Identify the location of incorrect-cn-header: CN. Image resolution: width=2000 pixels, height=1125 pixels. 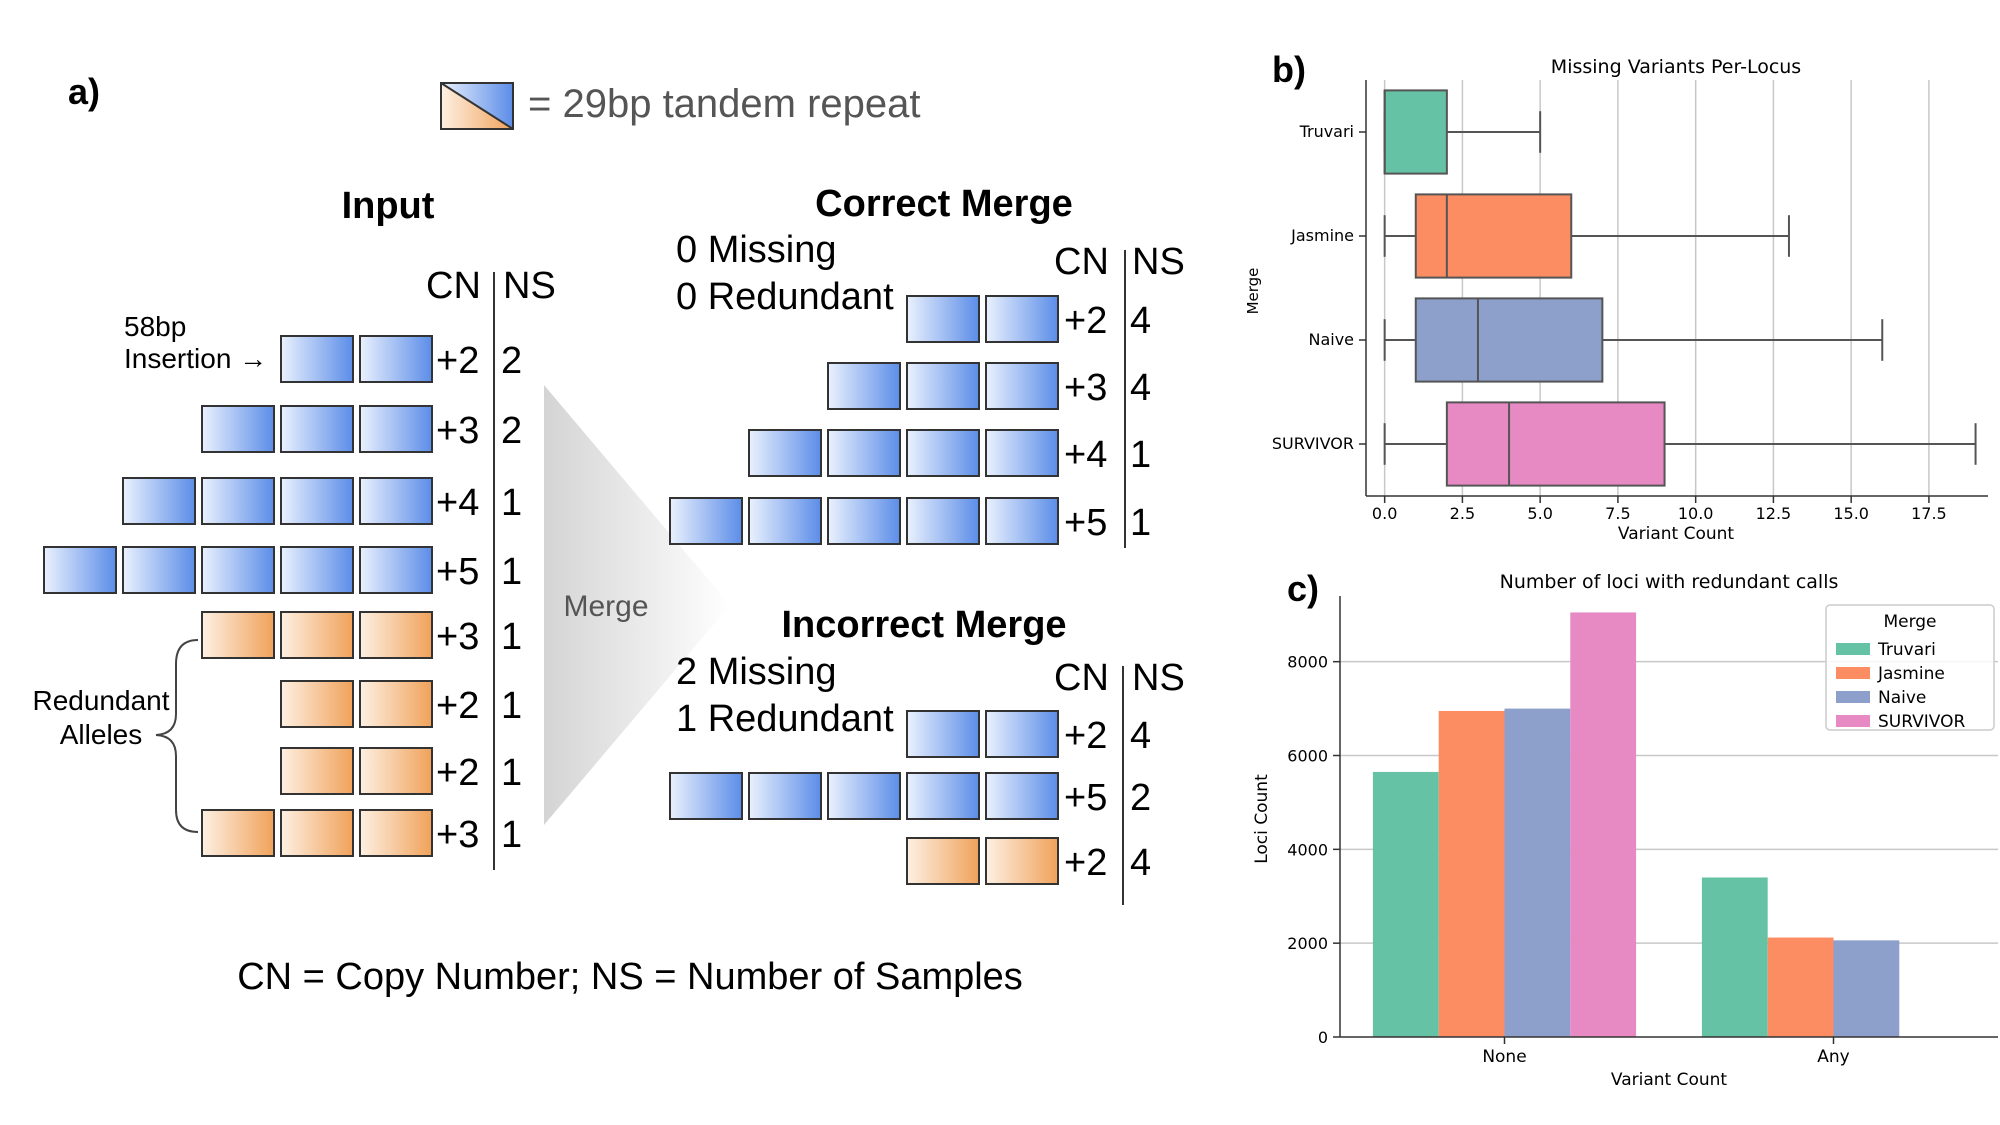
(1081, 678).